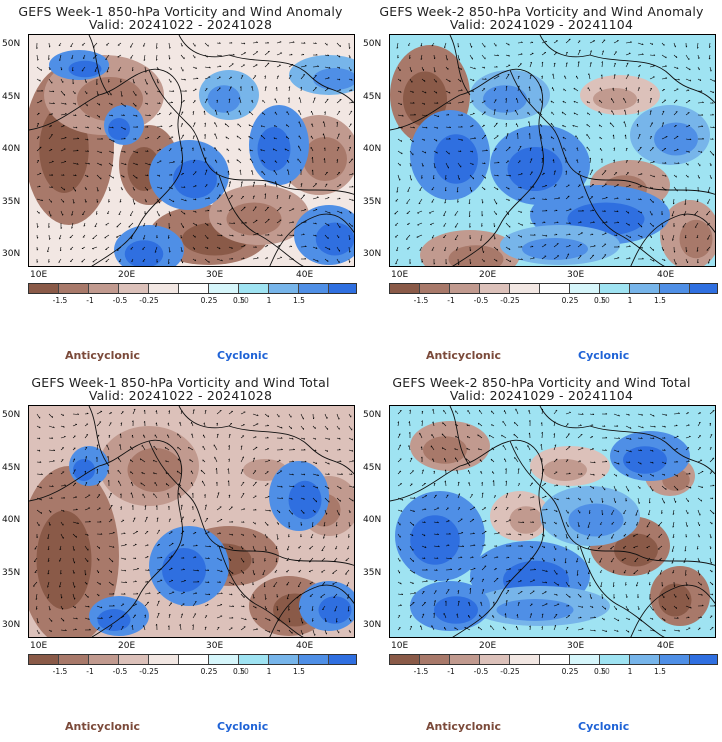 The image size is (722, 742). What do you see at coordinates (149, 300) in the screenshot?
I see `colorbar-tick-label: -0.25` at bounding box center [149, 300].